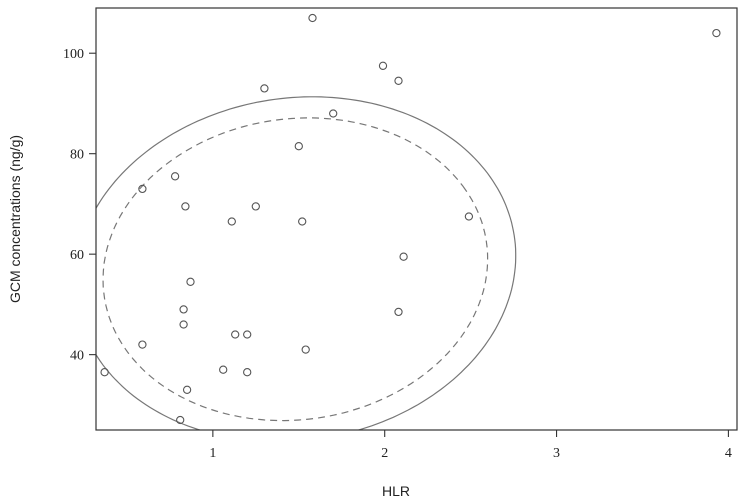  I want to click on x-axis-title: HLR, so click(396, 491).